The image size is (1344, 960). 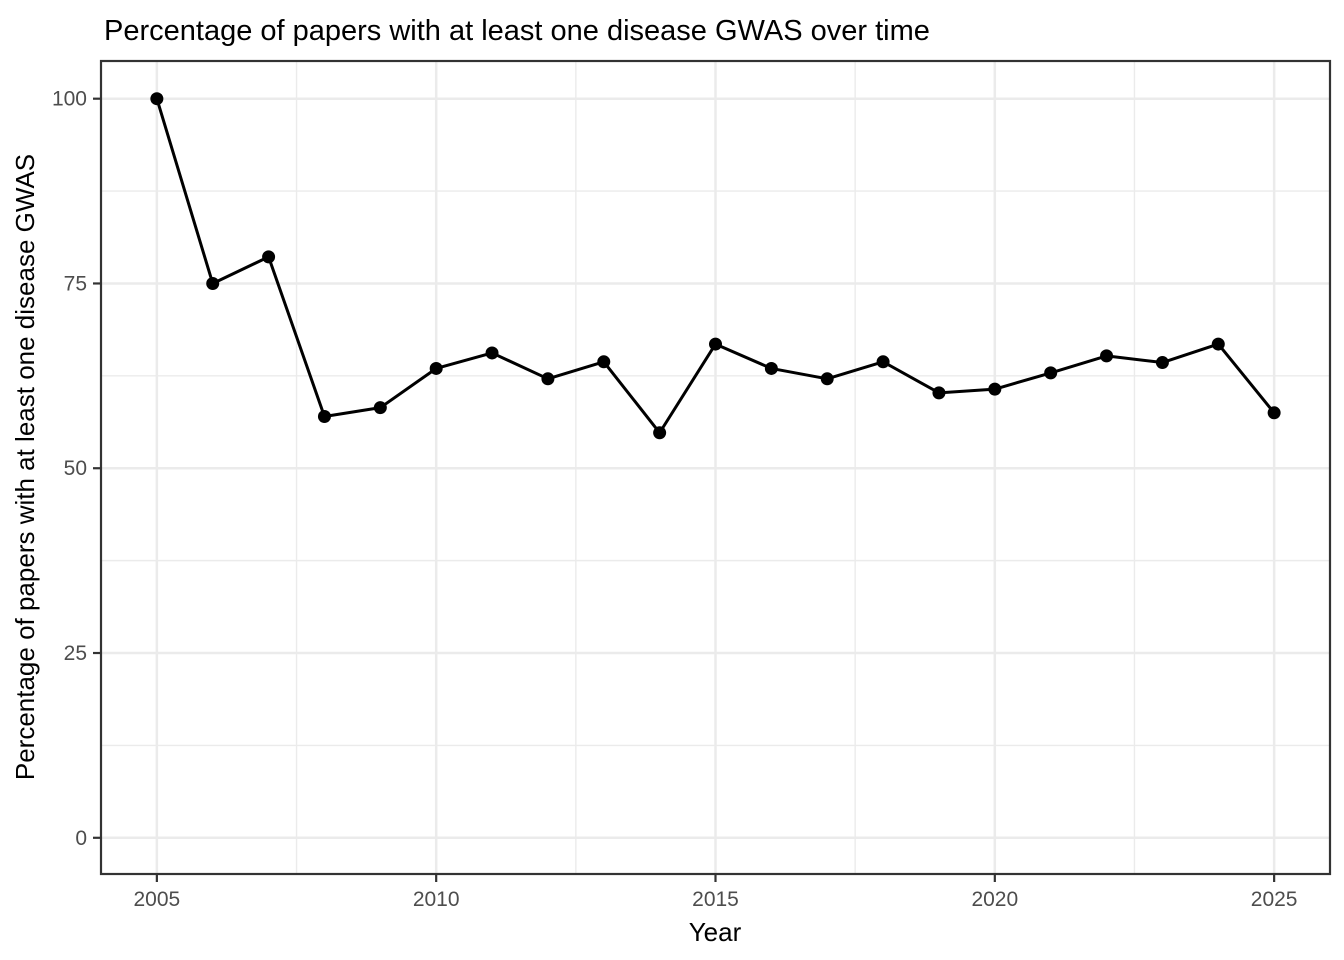 I want to click on x-tick-label: 2025, so click(x=1274, y=899).